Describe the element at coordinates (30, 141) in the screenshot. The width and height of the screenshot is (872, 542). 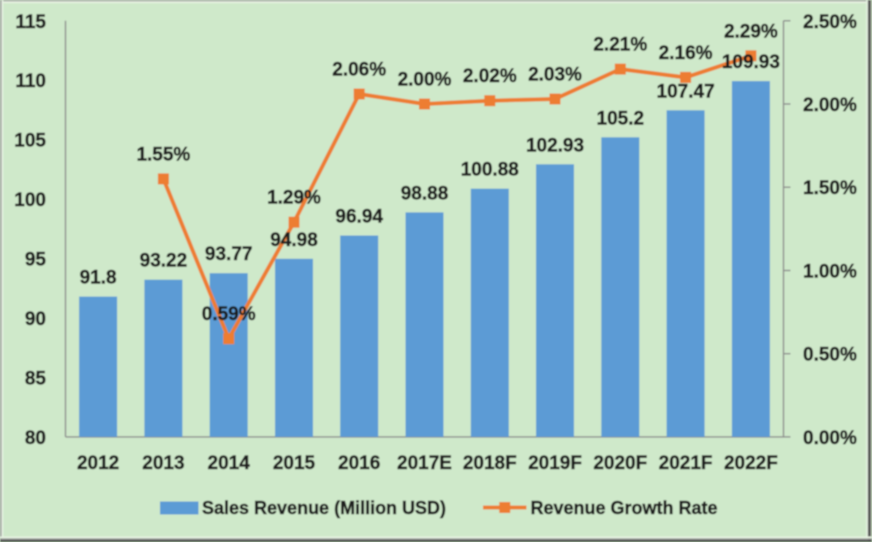
I see `svg-text: 105` at that location.